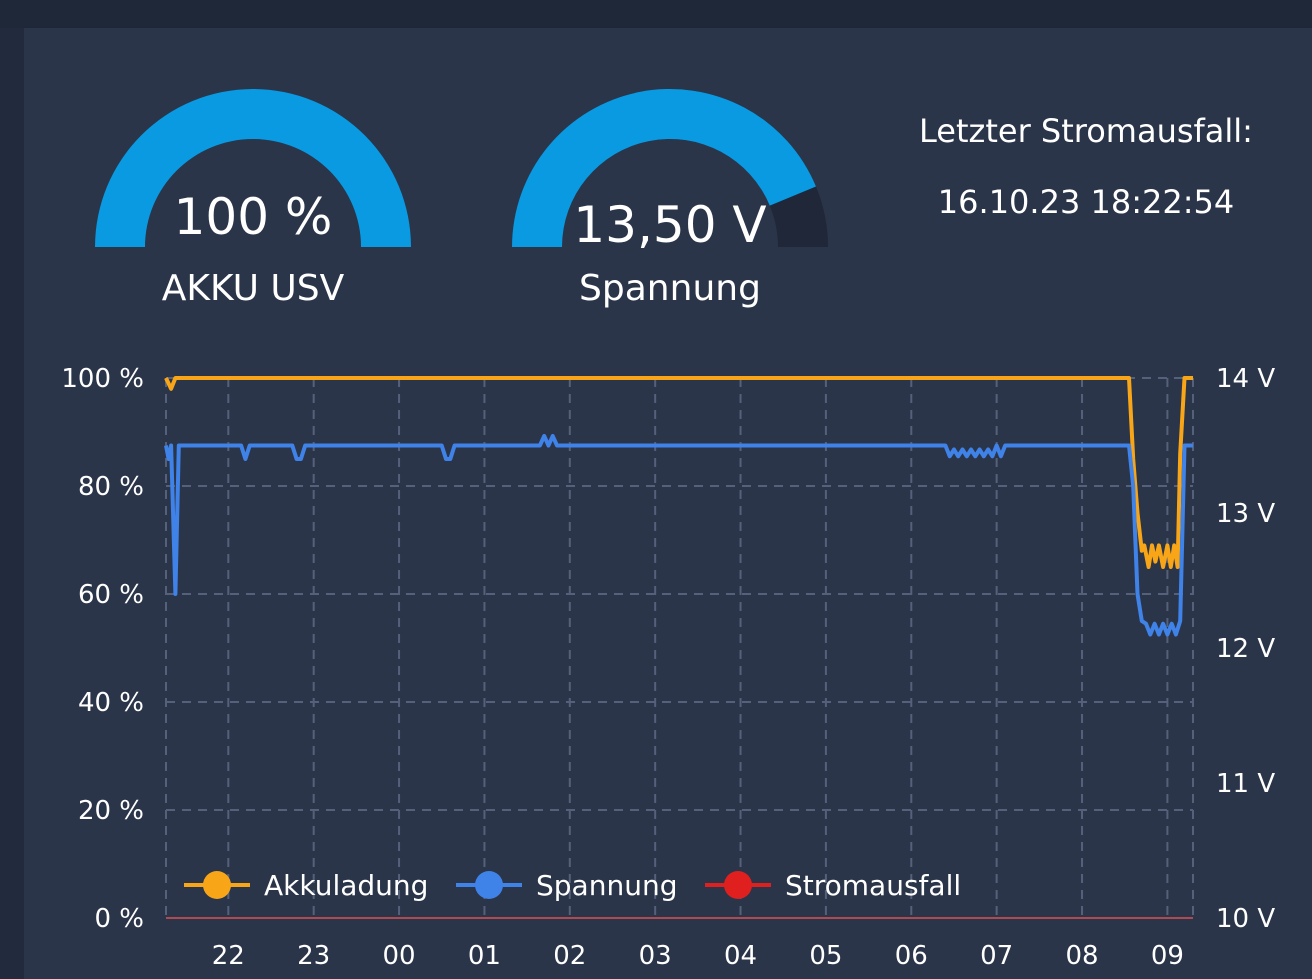 The height and width of the screenshot is (979, 1312). Describe the element at coordinates (12, 503) in the screenshot. I see `side-panel-edge` at that location.